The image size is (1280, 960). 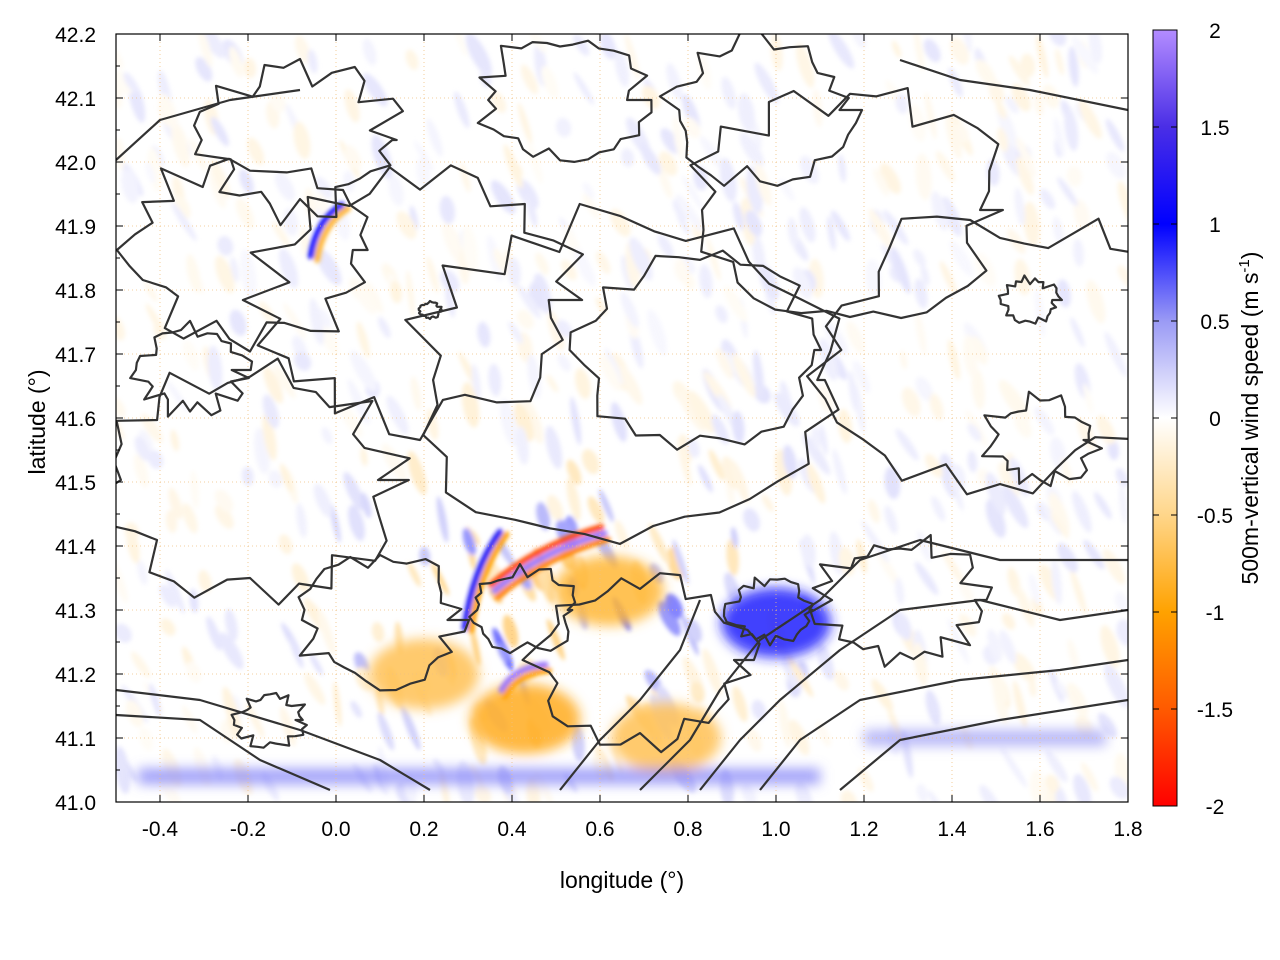 What do you see at coordinates (1215, 225) in the screenshot?
I see `colorbar-tick-label: 1` at bounding box center [1215, 225].